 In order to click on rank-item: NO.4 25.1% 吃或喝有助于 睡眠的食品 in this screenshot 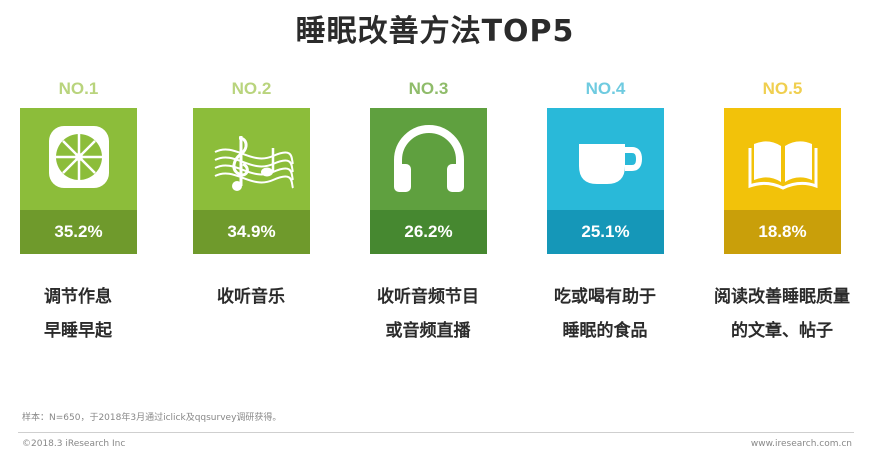, I will do `click(605, 213)`.